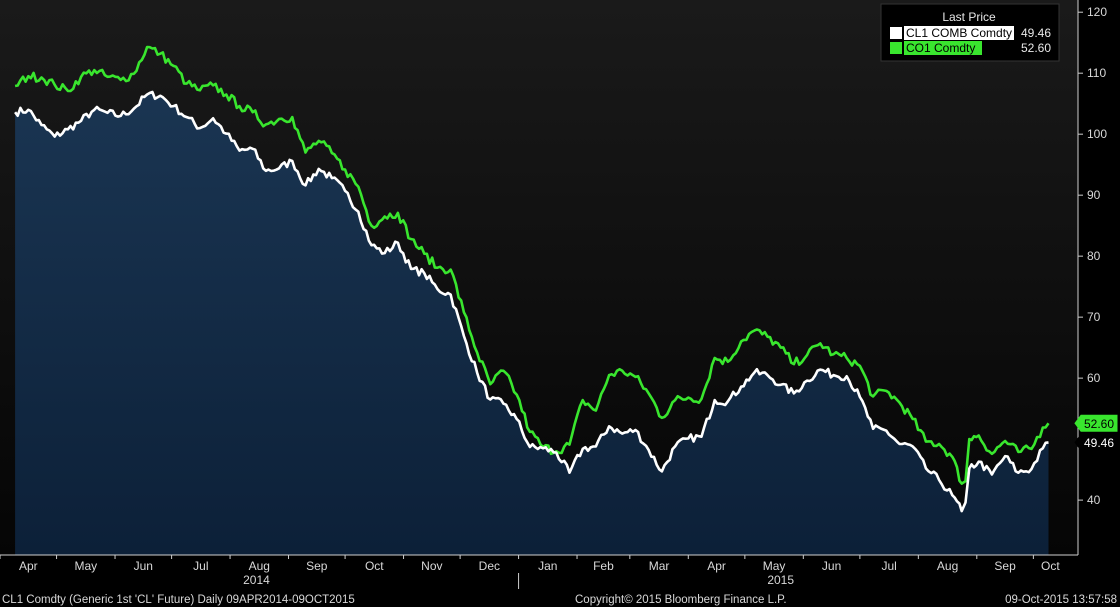  I want to click on x-tick-label-feb: Feb, so click(603, 566).